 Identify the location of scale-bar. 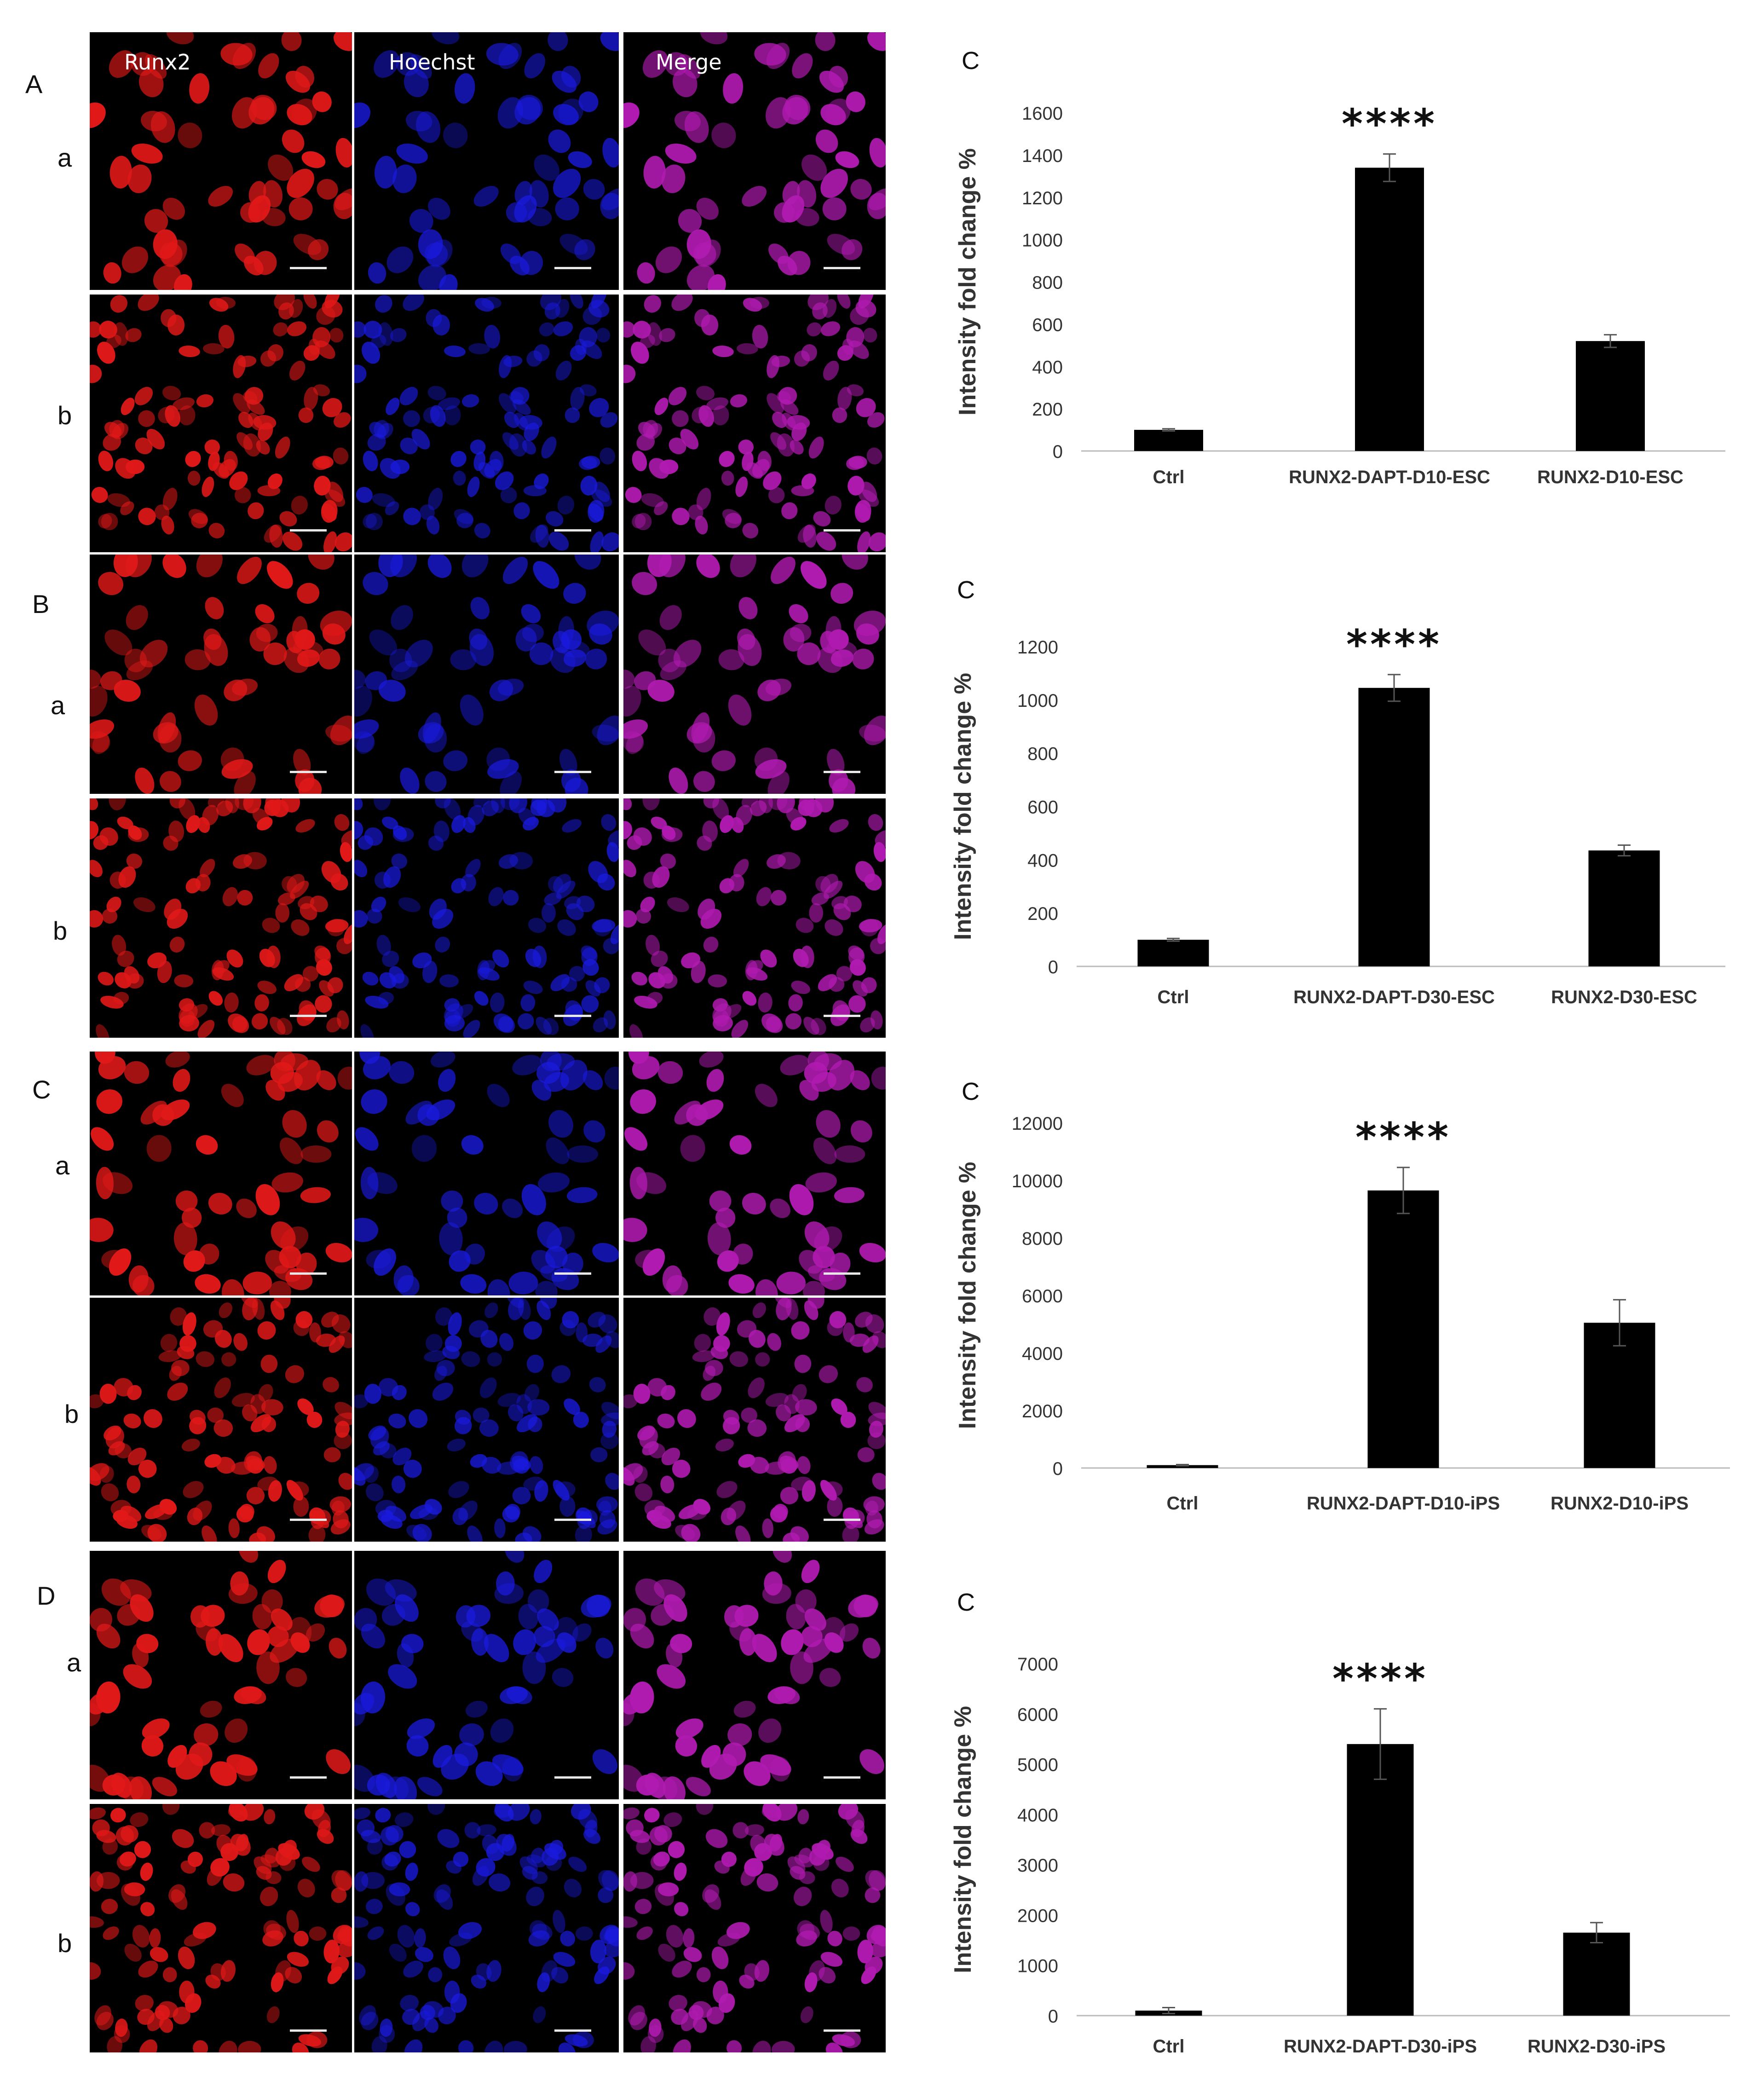
(572, 1777).